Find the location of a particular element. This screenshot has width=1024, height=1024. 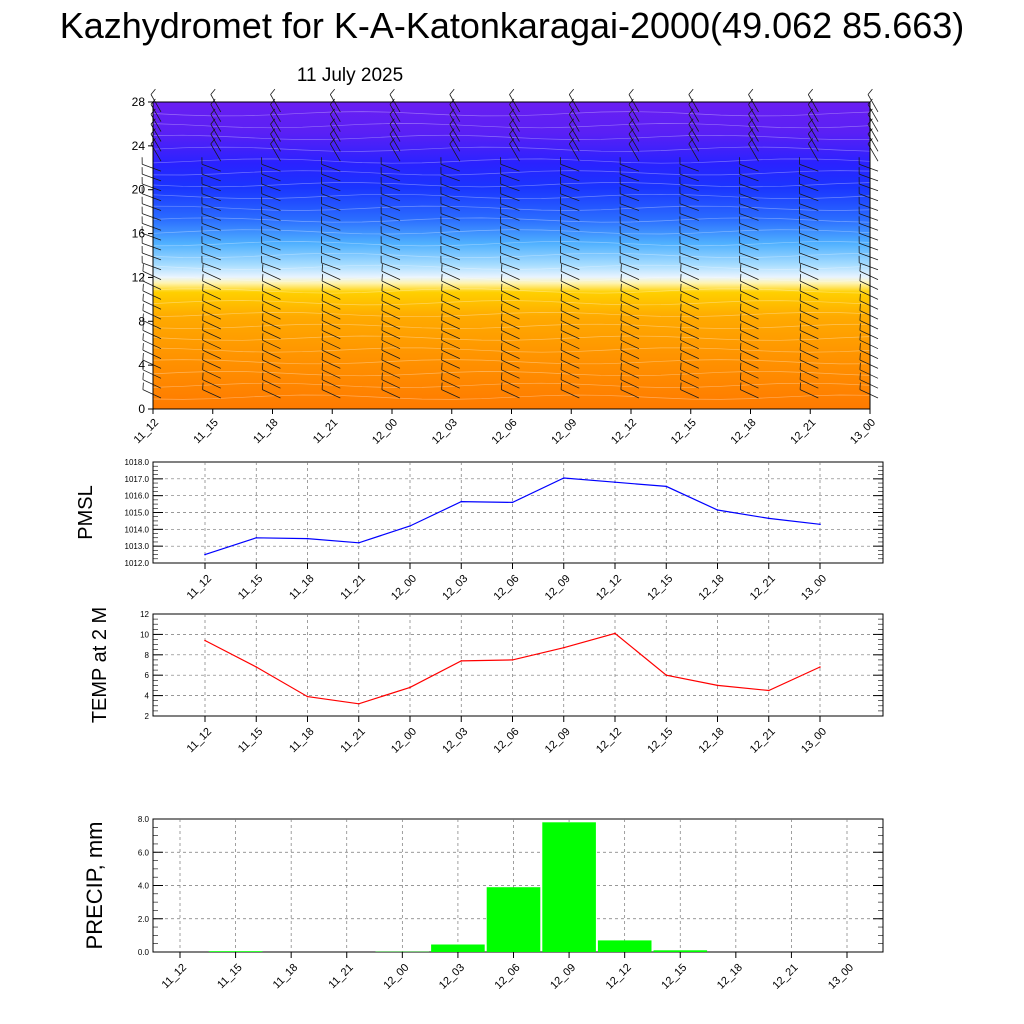

x-tick-label: 13_00 is located at coordinates (814, 588).